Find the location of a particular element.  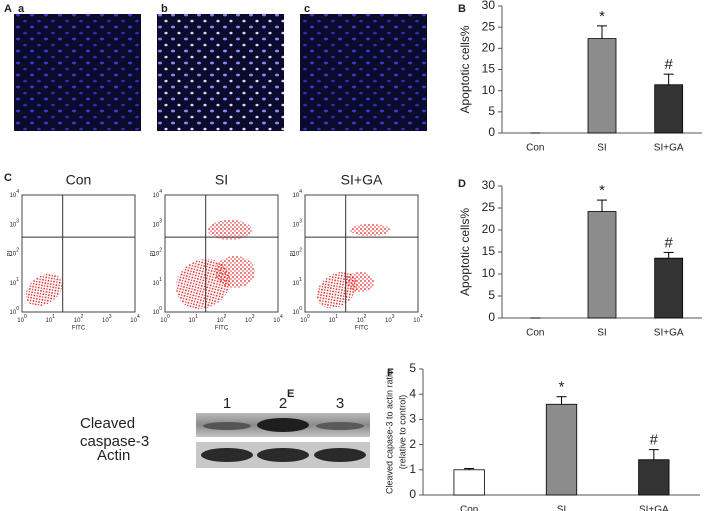

blot-band is located at coordinates (227, 426).